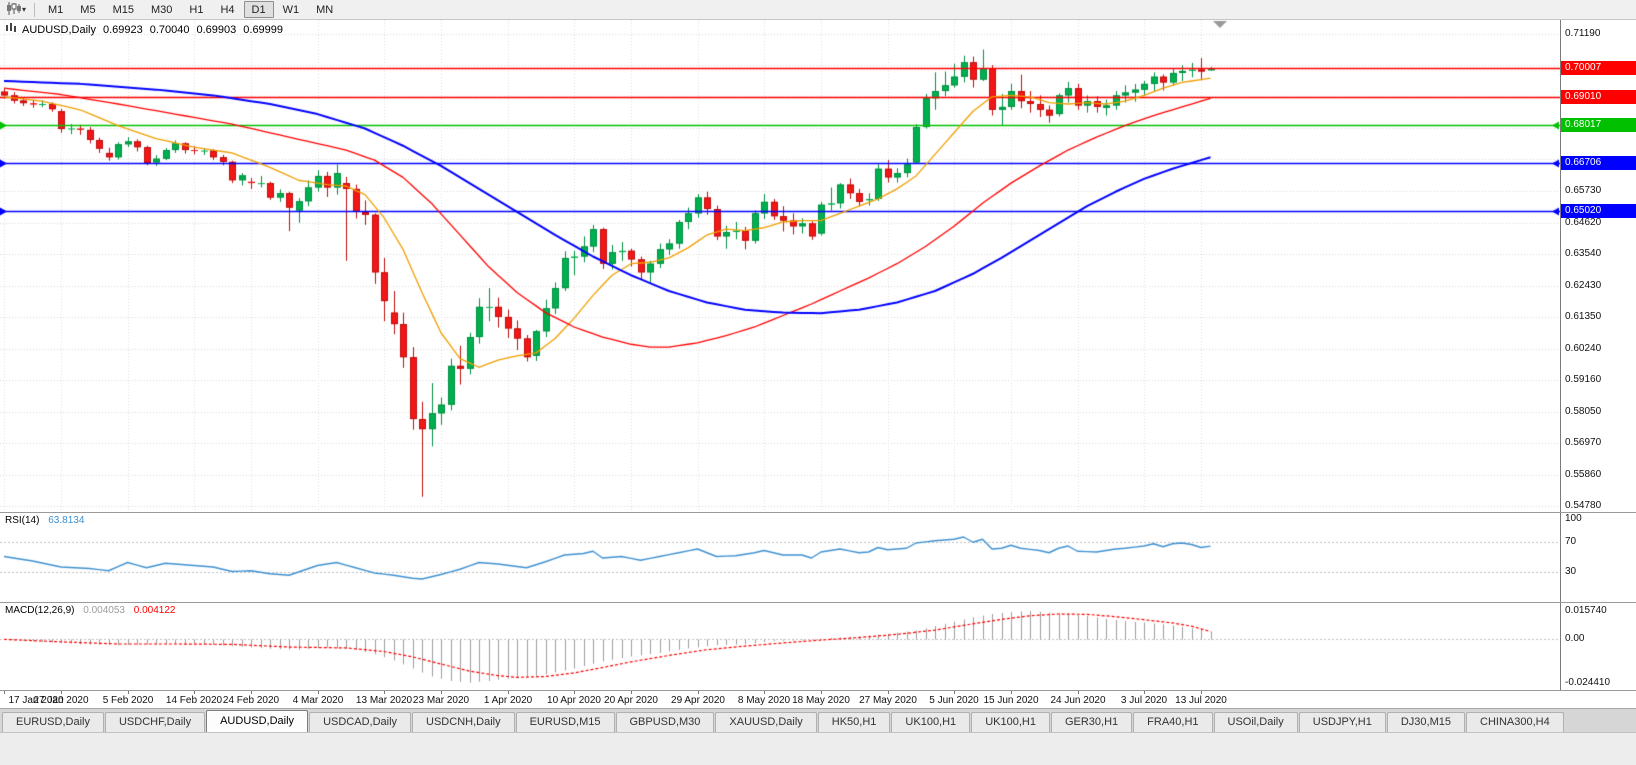  I want to click on chart-type-button: ▾, so click(16, 10).